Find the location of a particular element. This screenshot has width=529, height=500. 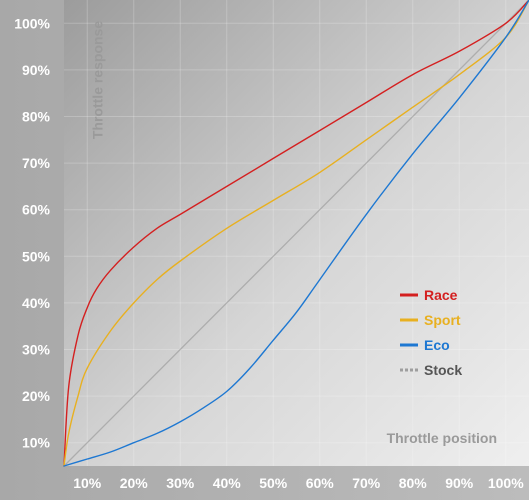

x-tick-label: 40% is located at coordinates (227, 483).